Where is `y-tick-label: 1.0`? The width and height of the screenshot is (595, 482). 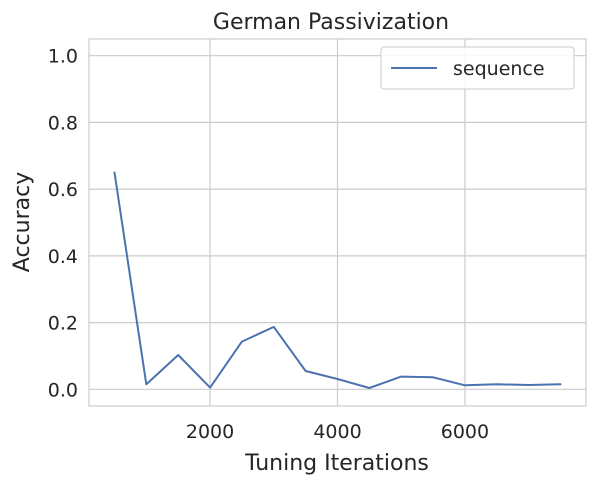 y-tick-label: 1.0 is located at coordinates (63, 57).